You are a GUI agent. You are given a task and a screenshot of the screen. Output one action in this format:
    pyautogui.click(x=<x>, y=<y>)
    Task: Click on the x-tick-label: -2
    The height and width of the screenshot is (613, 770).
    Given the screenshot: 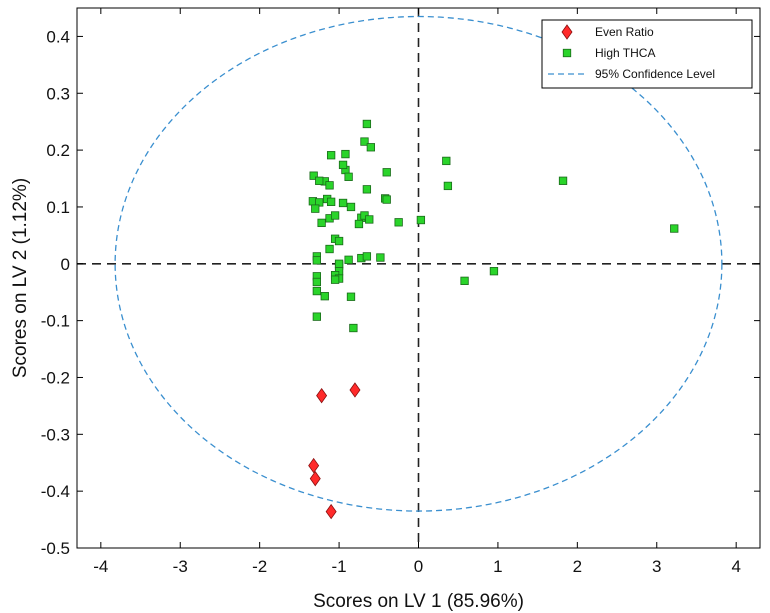 What is the action you would take?
    pyautogui.click(x=259, y=566)
    